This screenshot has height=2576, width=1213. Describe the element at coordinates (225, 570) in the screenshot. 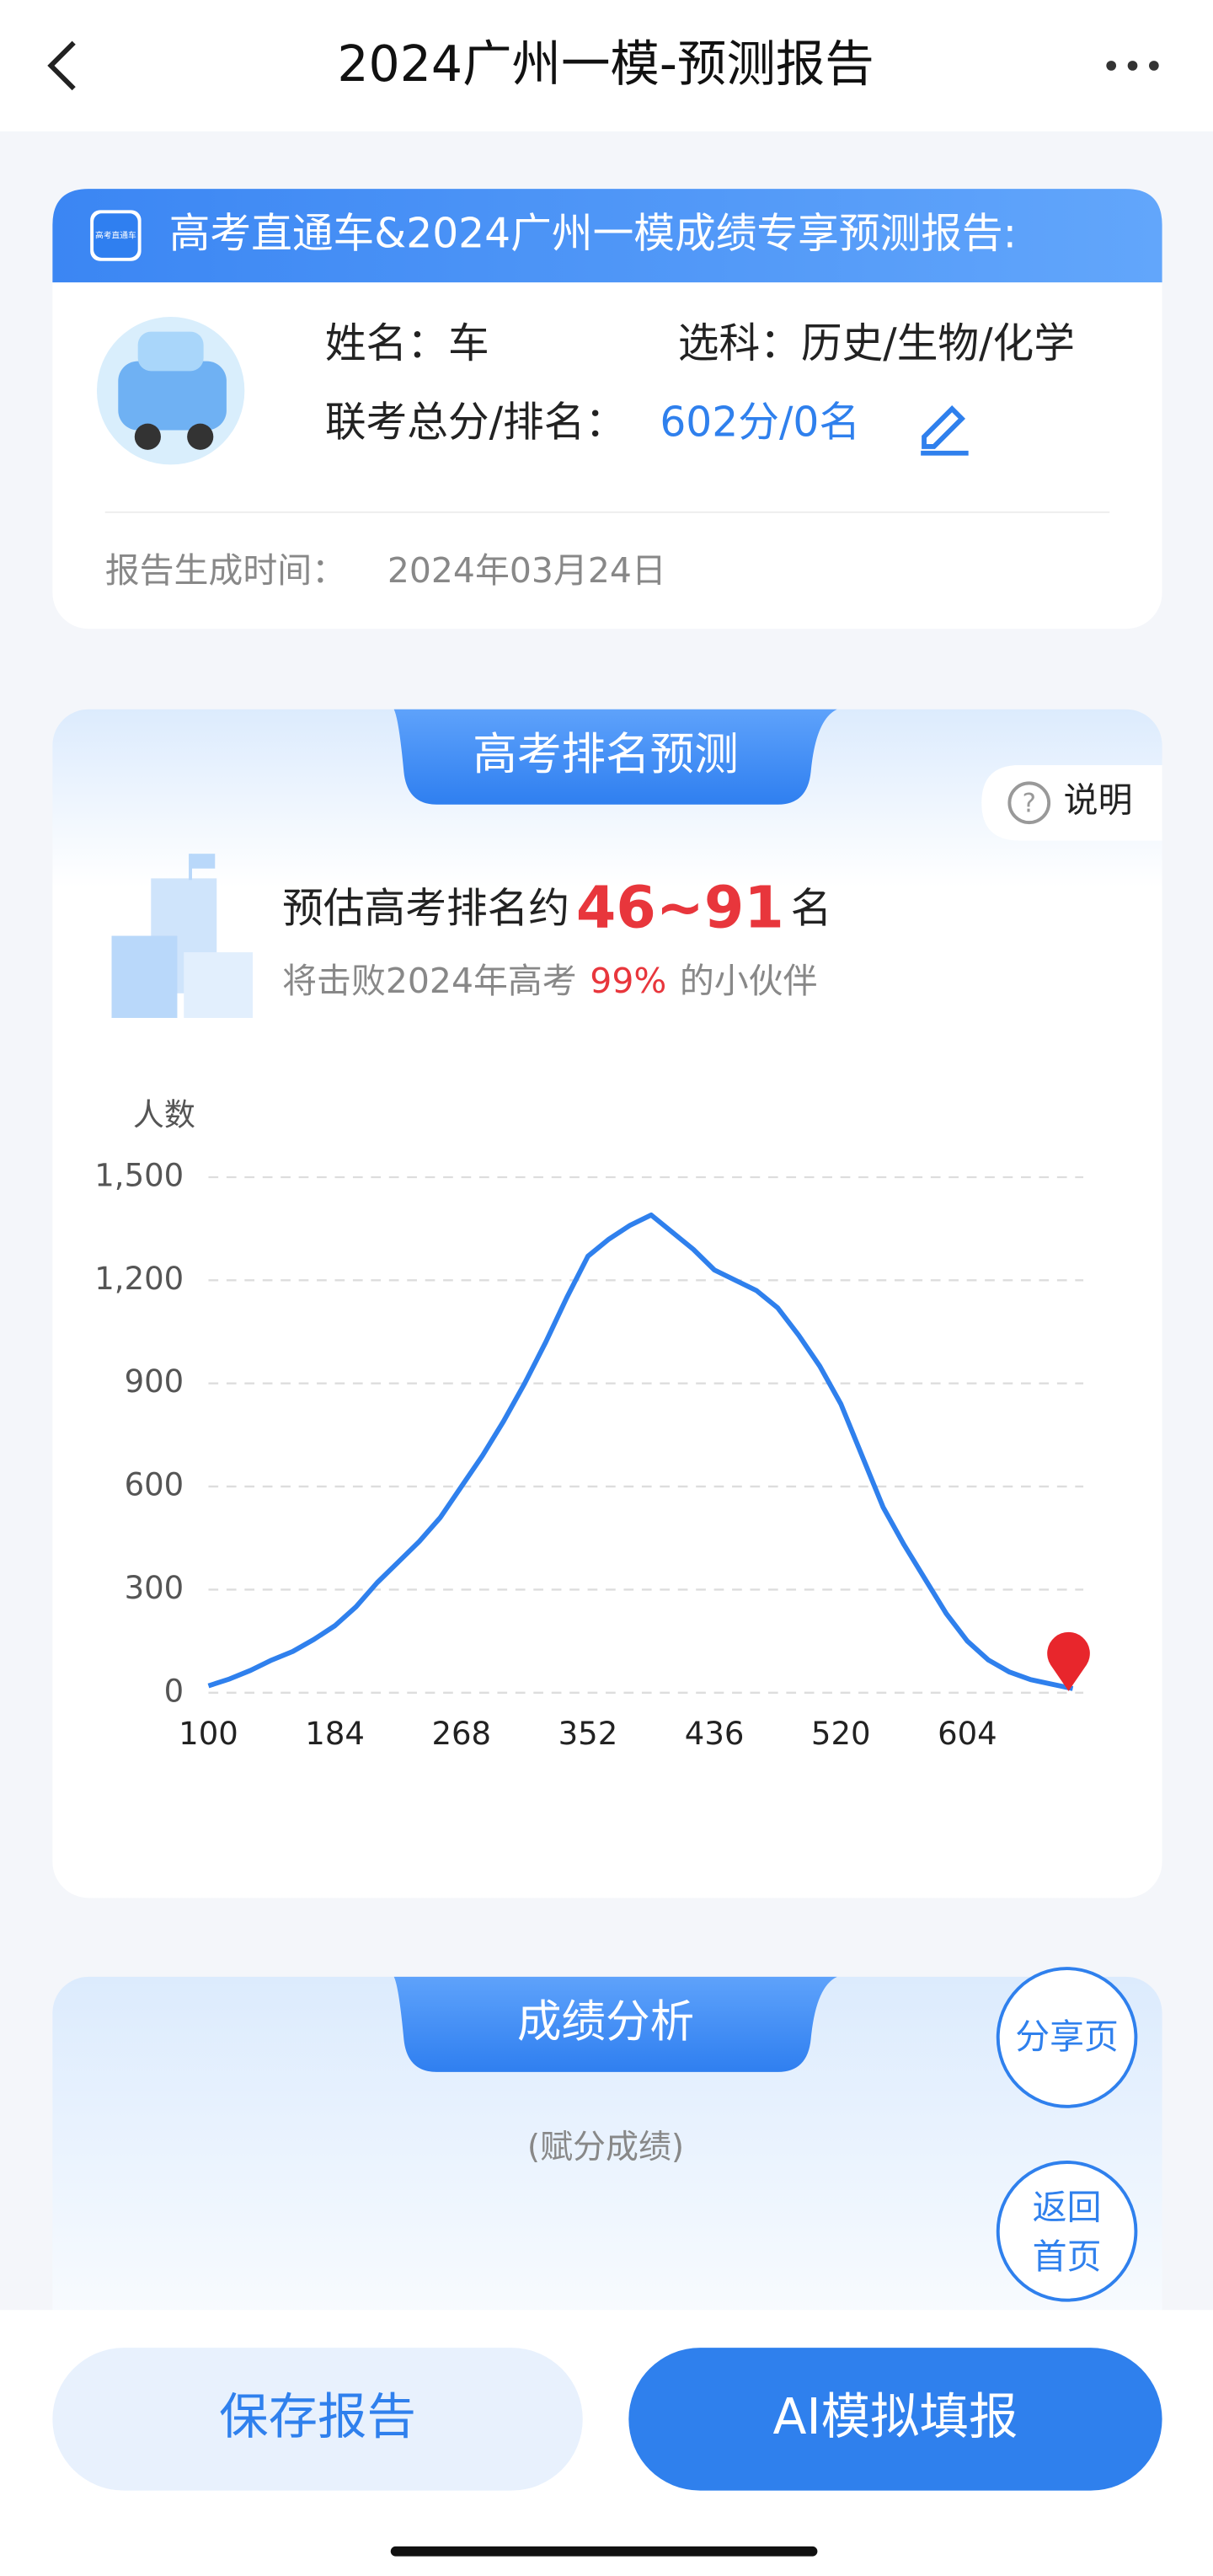

I see `time-label: 报告生成时间：` at that location.